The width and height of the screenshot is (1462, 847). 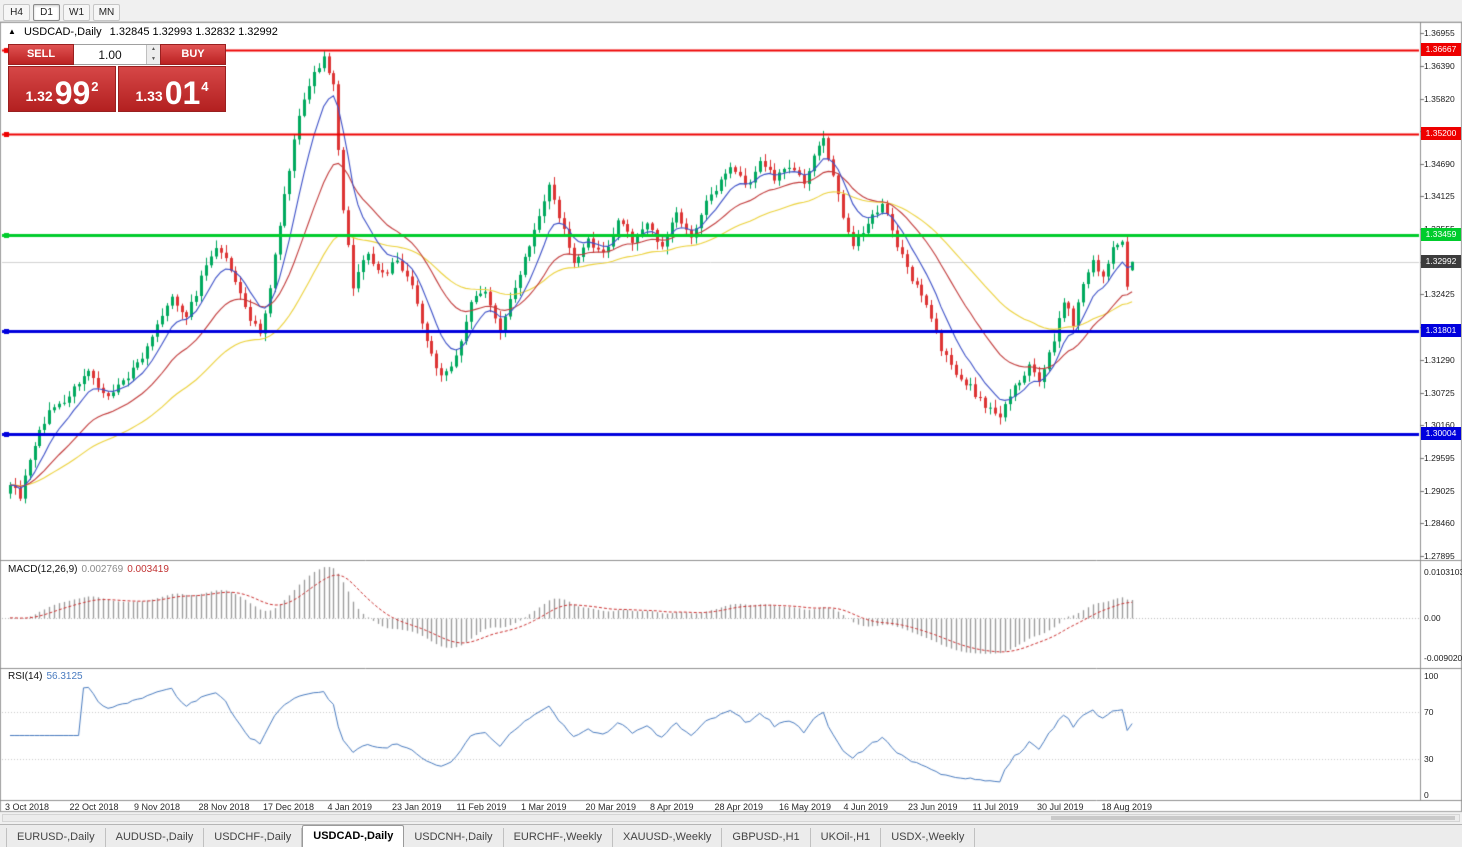 I want to click on sell-button: SELL, so click(x=41, y=54).